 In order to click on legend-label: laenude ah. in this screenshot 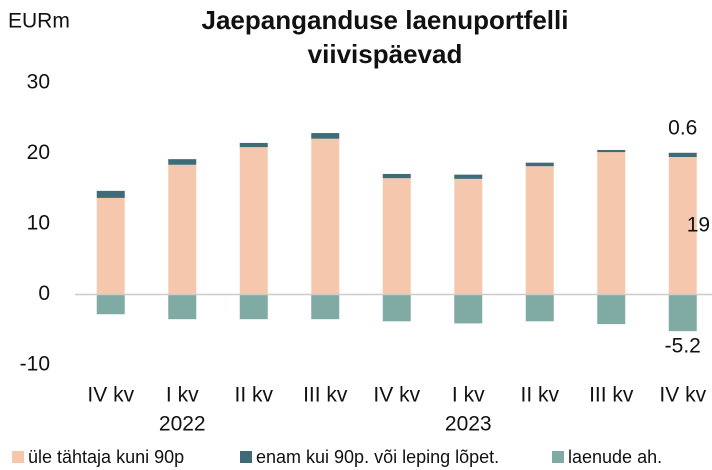, I will do `click(615, 457)`.